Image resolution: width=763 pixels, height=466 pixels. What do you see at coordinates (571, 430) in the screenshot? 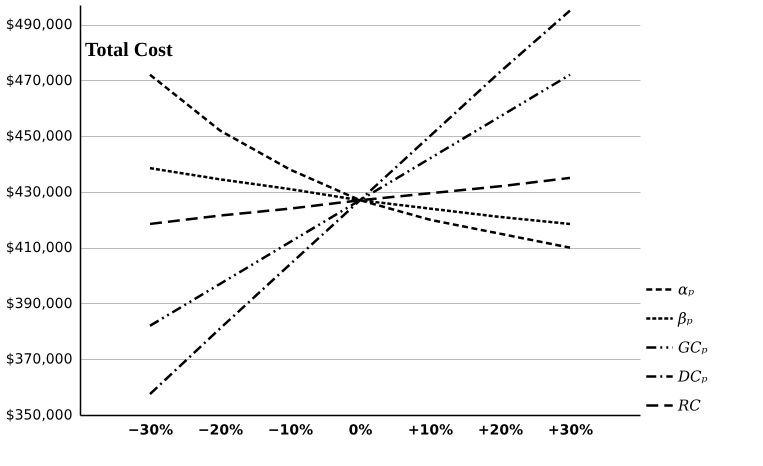
I see `x-tick-label: +30%` at bounding box center [571, 430].